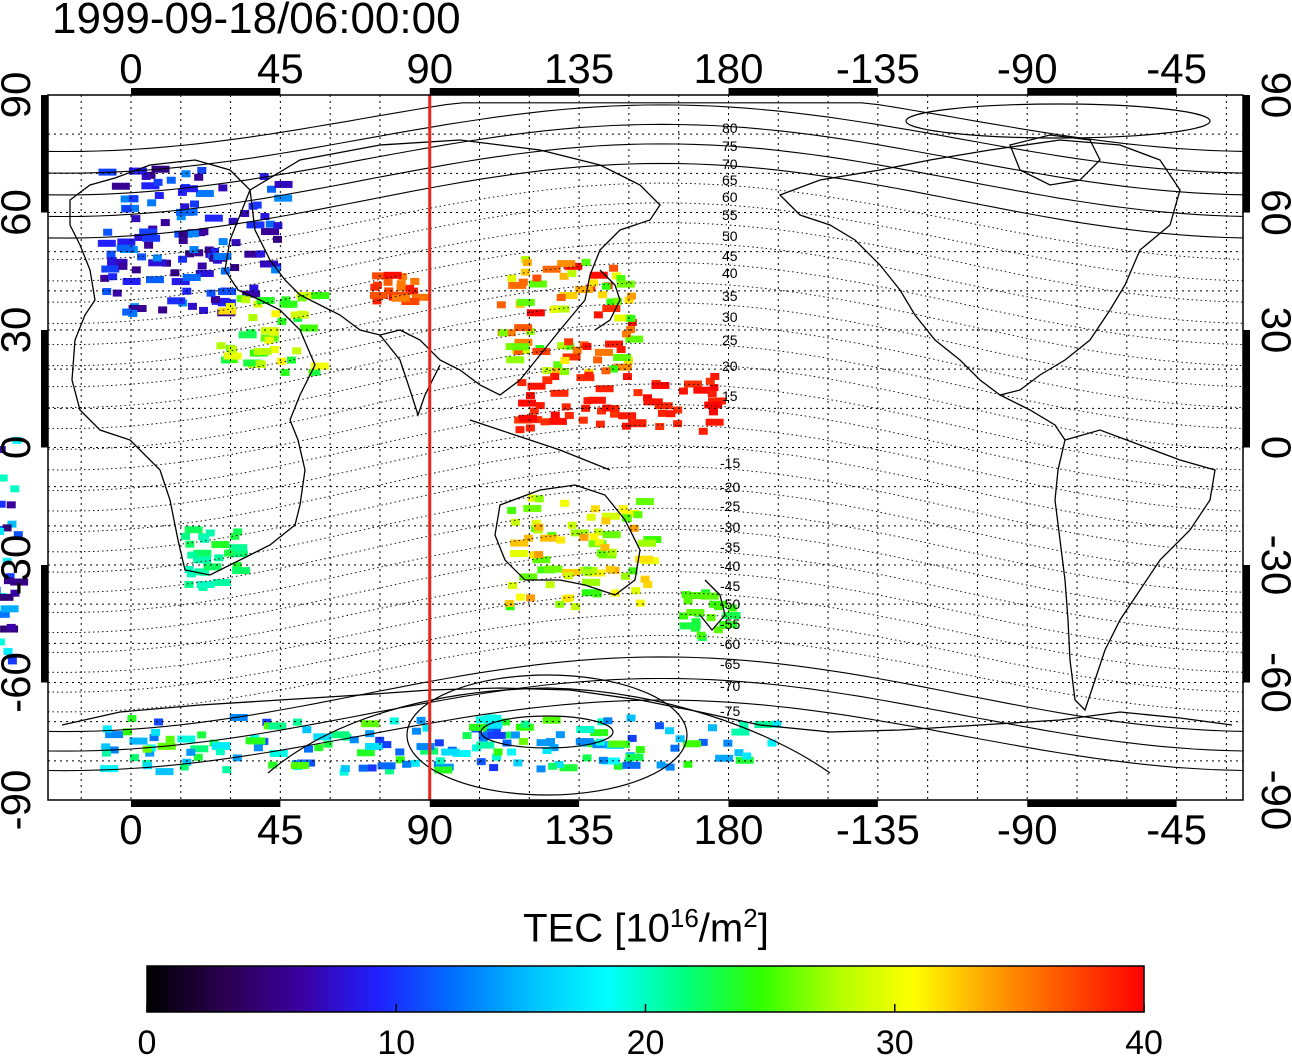 The image size is (1292, 1057). Describe the element at coordinates (721, 928) in the screenshot. I see `colorbar-title-unit: /m` at that location.